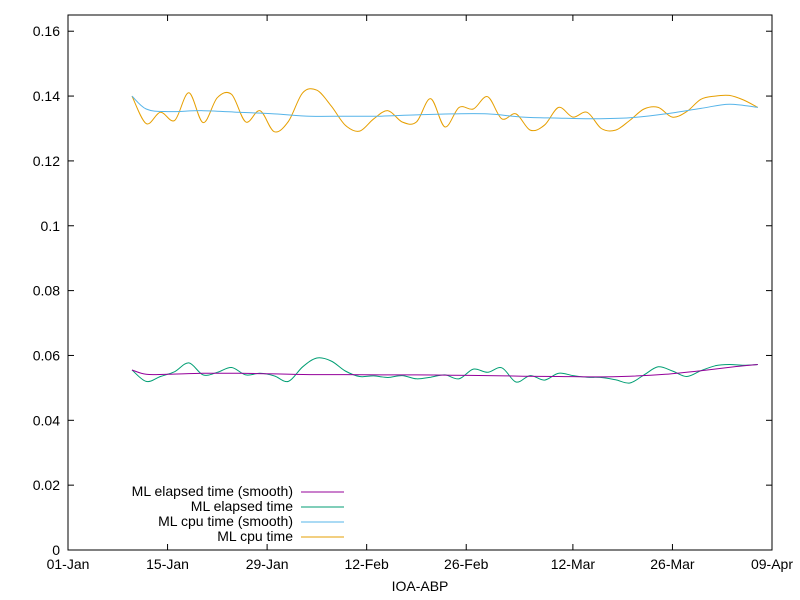 The width and height of the screenshot is (800, 600). I want to click on y-tick-label: 0.1, so click(51, 226).